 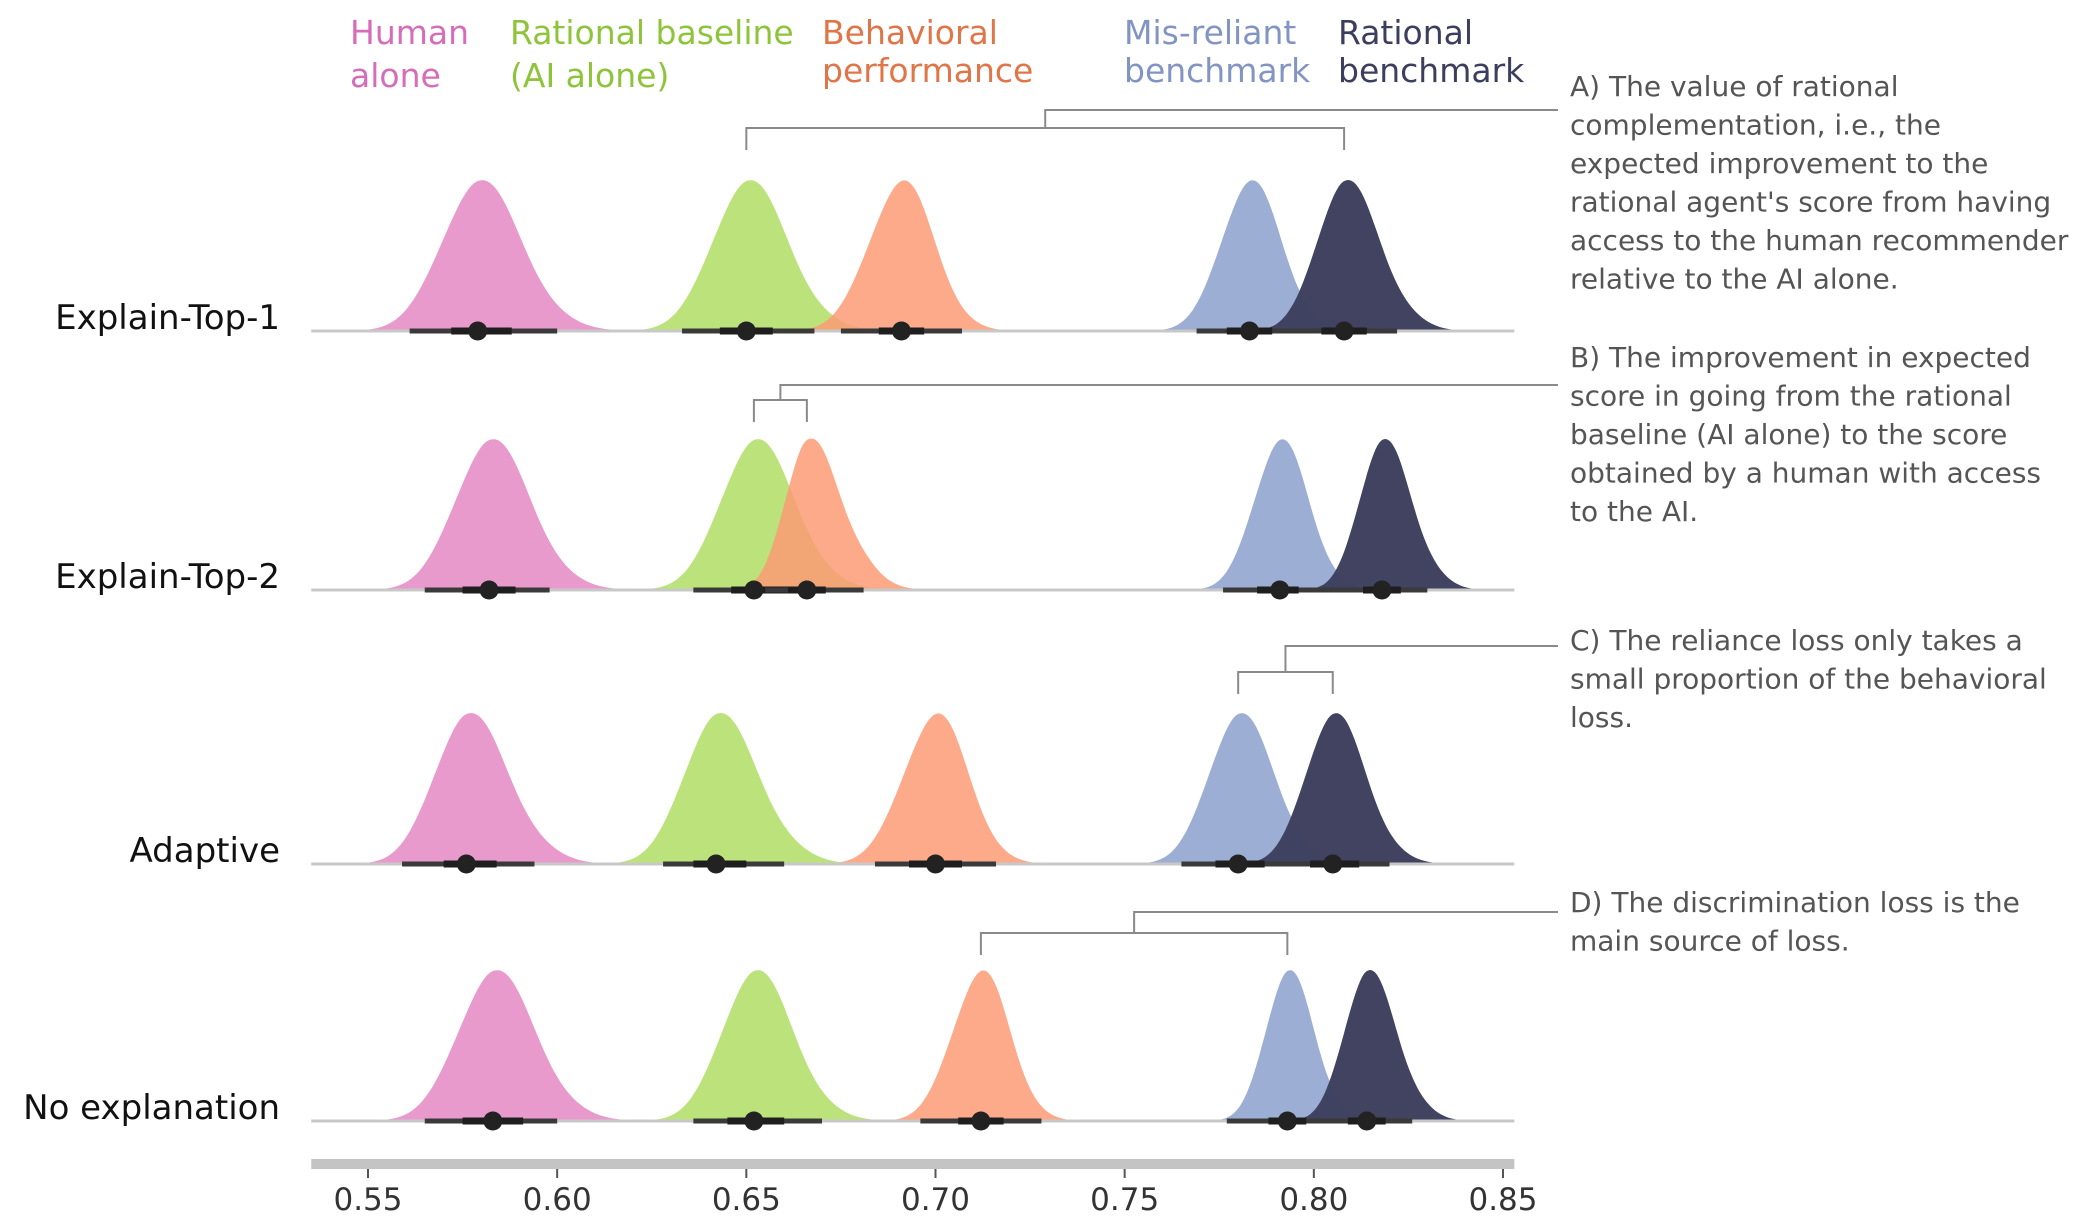 What do you see at coordinates (1634, 511) in the screenshot?
I see `annotation-B: to the AI.` at bounding box center [1634, 511].